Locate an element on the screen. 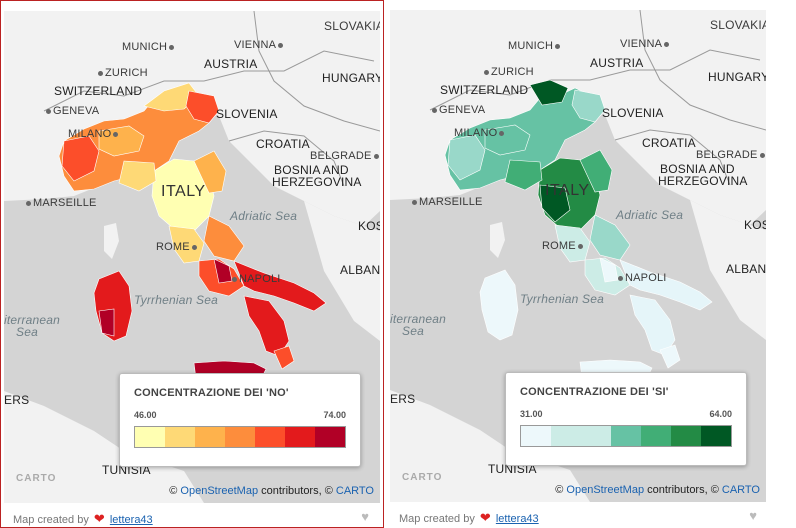 Image resolution: width=796 pixels, height=528 pixels. legend-min: 31.00 is located at coordinates (531, 414).